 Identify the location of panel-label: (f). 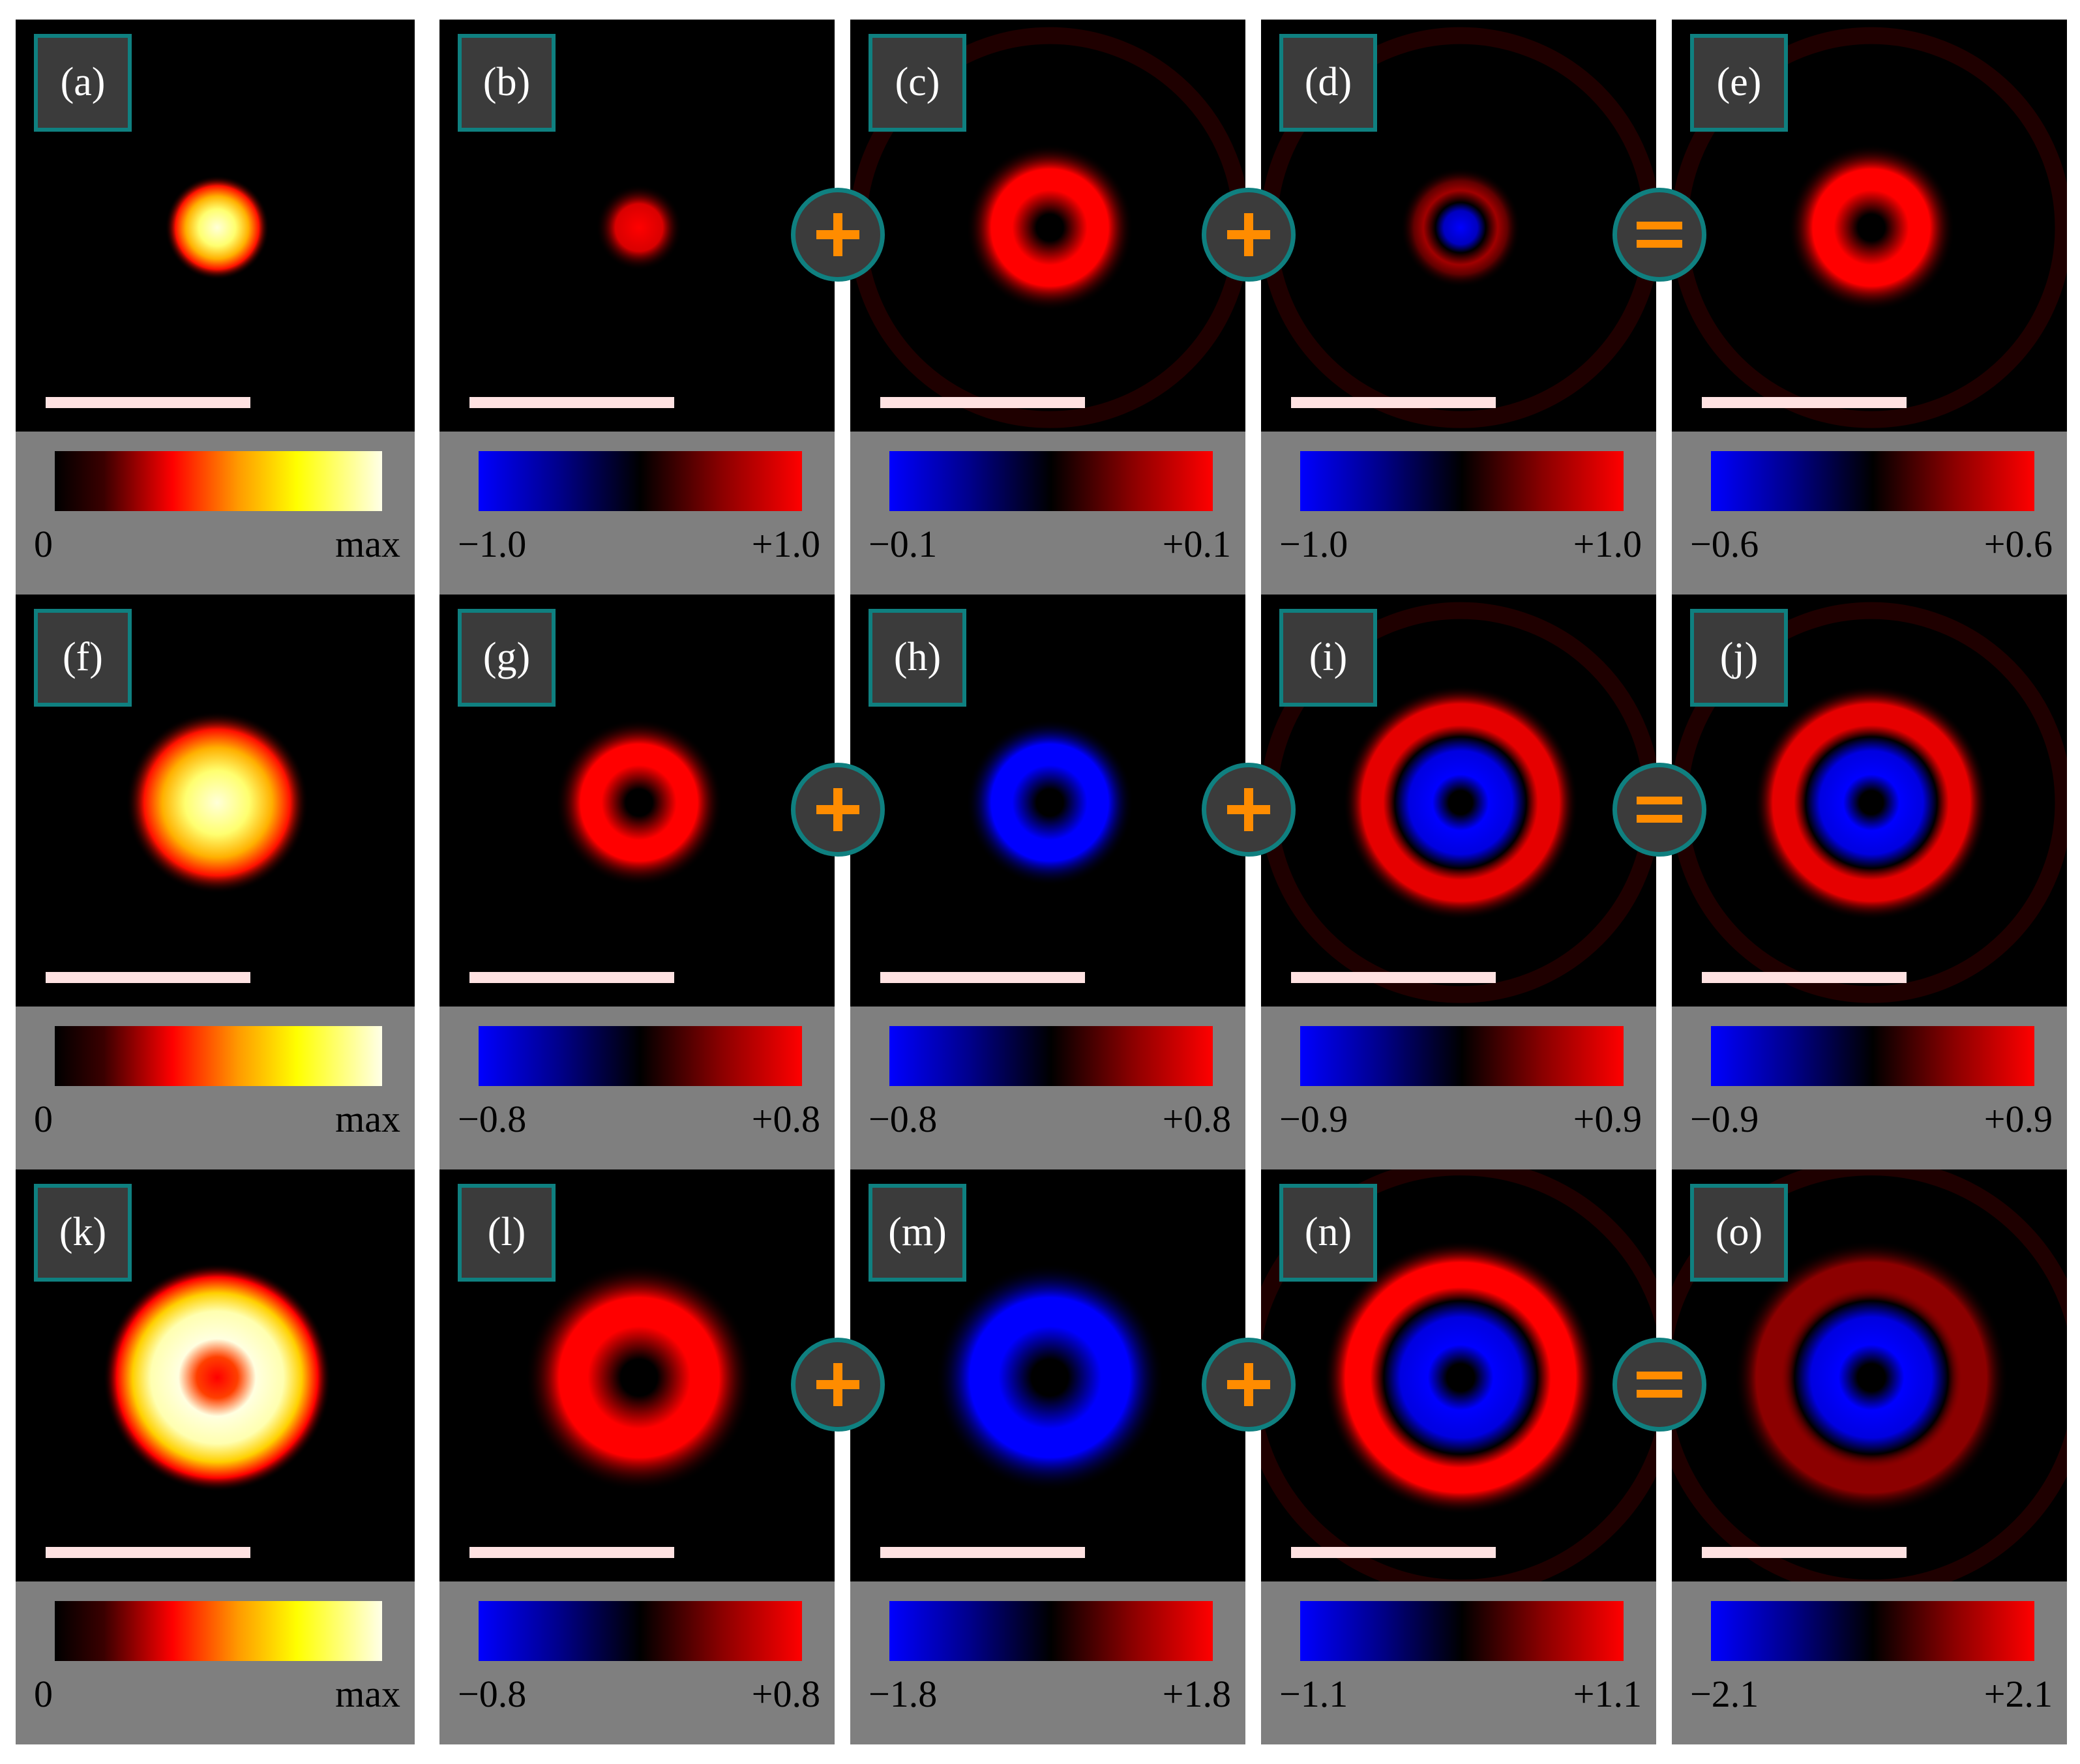
(83, 658).